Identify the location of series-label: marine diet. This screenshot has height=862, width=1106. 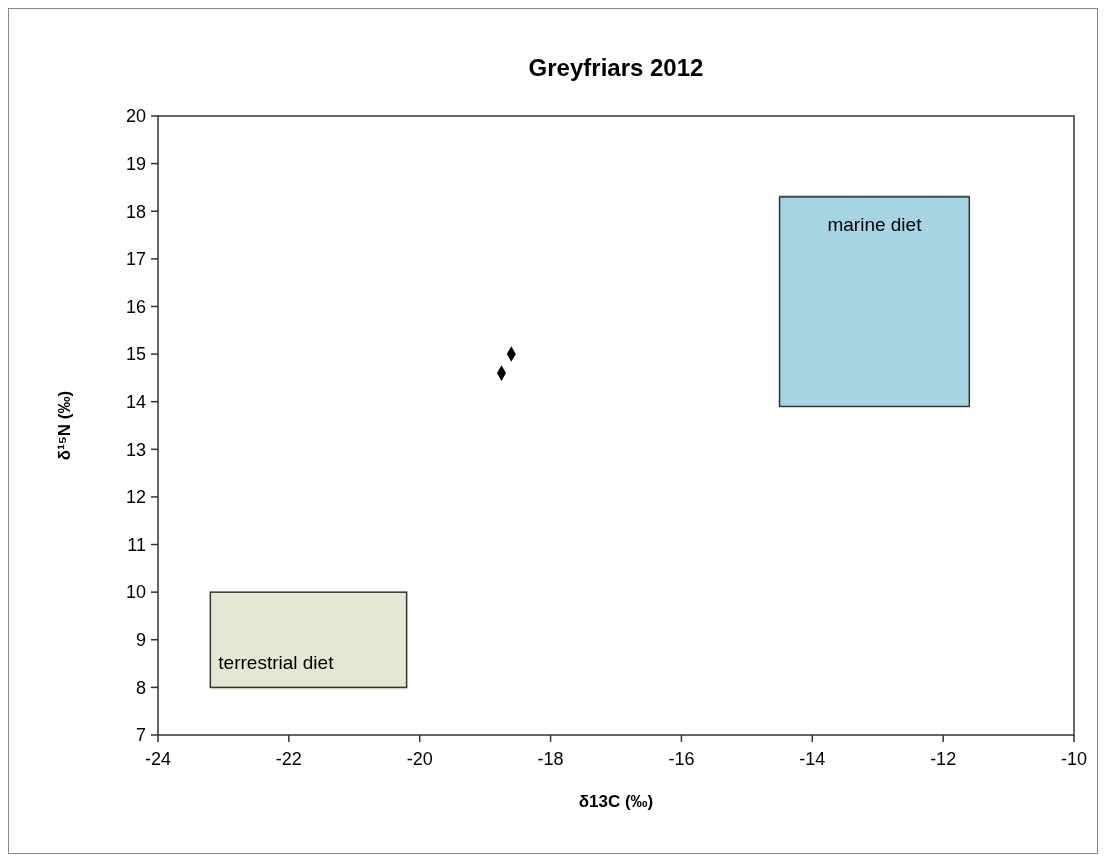
(875, 224).